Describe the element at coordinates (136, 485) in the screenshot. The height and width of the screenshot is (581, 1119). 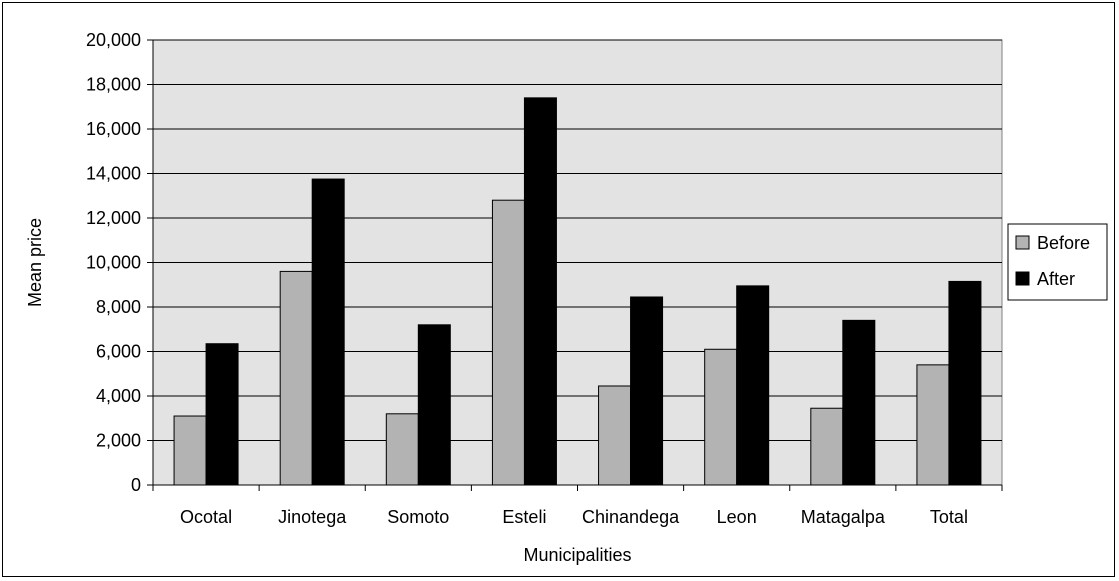
I see `y-tick-label: 0` at that location.